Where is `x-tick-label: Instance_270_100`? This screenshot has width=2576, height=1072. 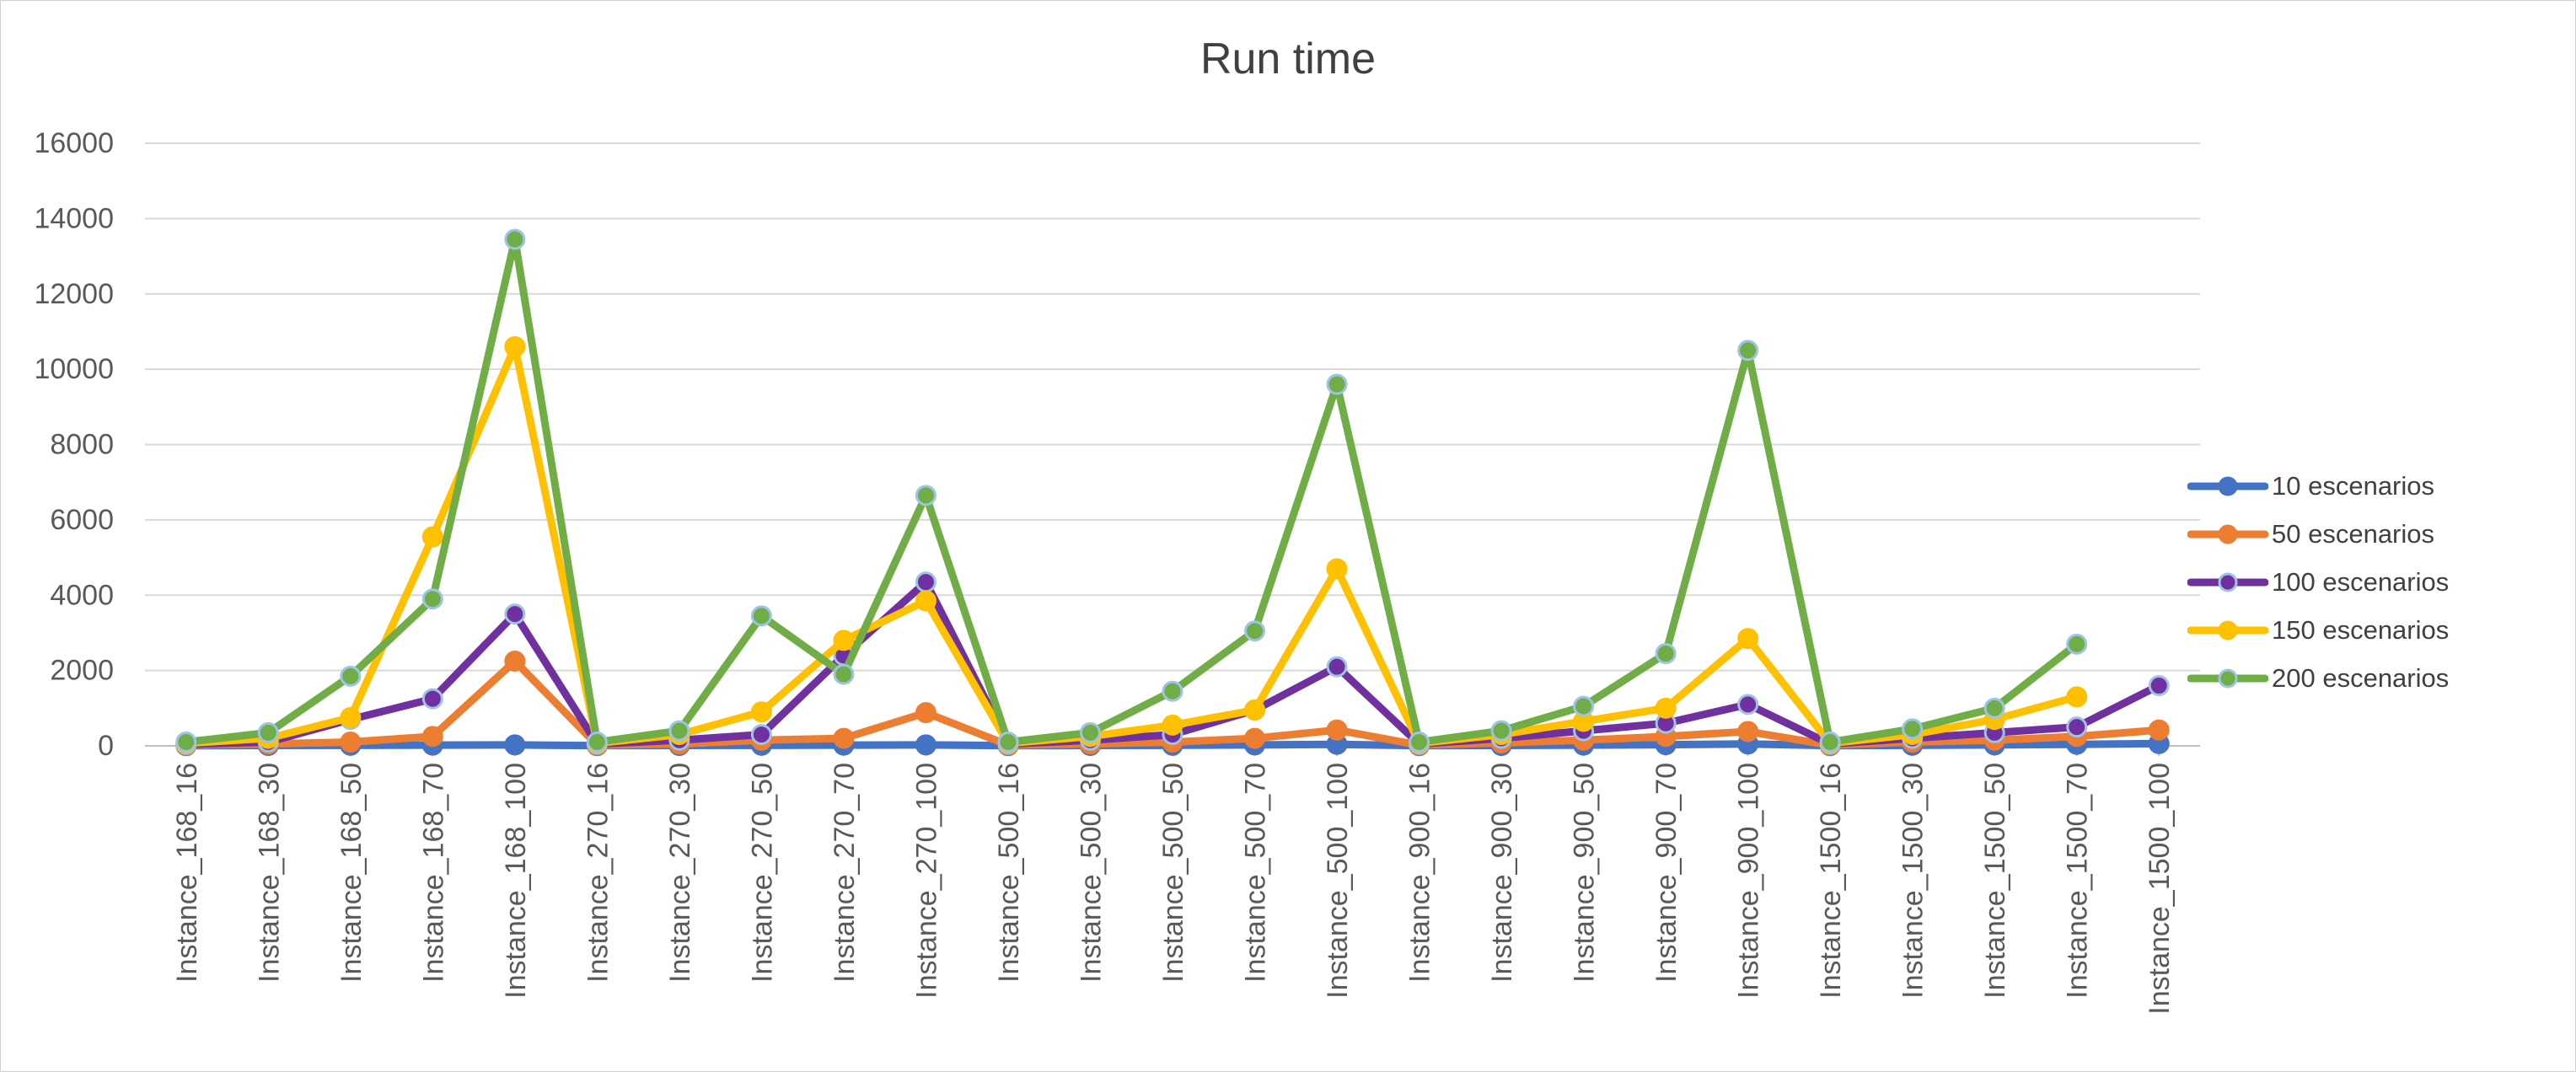
x-tick-label: Instance_270_100 is located at coordinates (926, 881).